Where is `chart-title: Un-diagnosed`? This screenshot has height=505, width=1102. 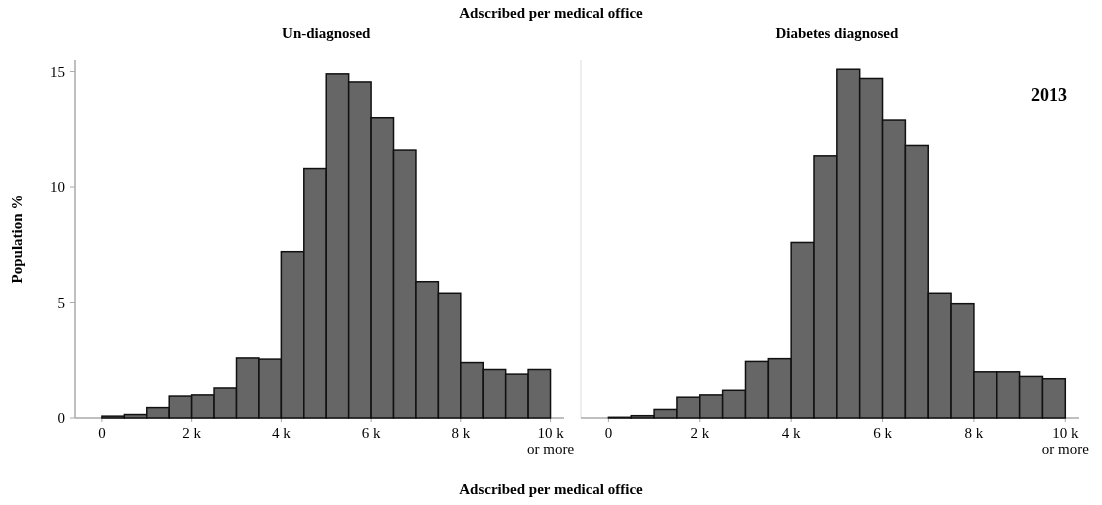
chart-title: Un-diagnosed is located at coordinates (327, 33).